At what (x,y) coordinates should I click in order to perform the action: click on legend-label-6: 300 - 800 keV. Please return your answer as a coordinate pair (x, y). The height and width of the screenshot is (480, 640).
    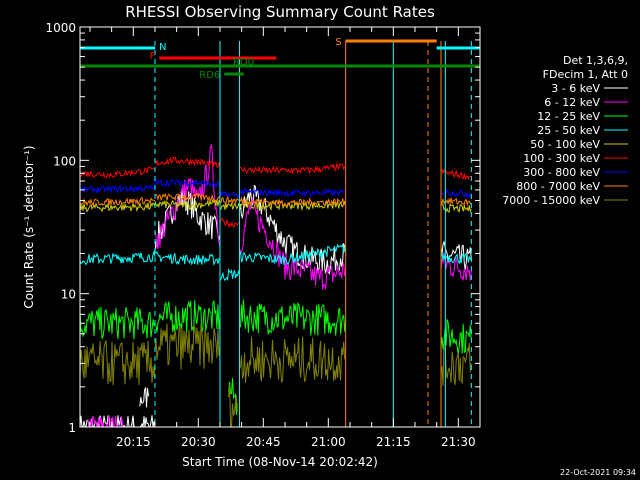
    Looking at the image, I should click on (561, 172).